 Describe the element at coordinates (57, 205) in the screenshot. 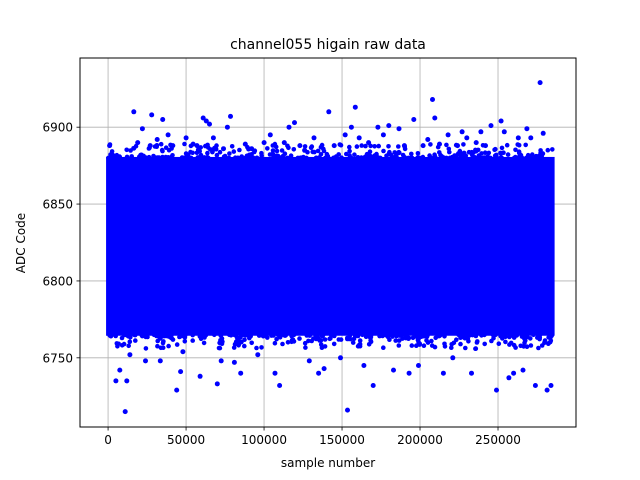

I see `y-tick-label: 6850` at that location.